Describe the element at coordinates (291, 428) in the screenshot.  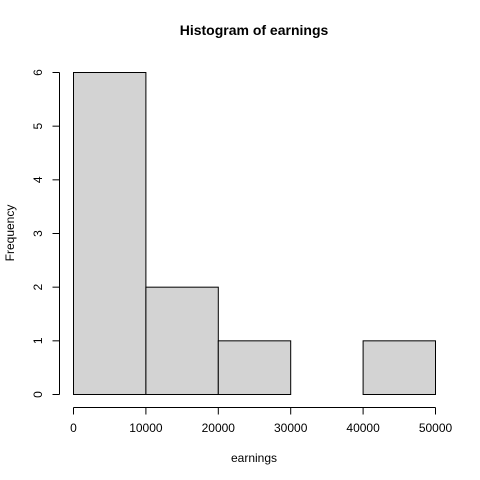
I see `x-tick-label: 30000` at that location.